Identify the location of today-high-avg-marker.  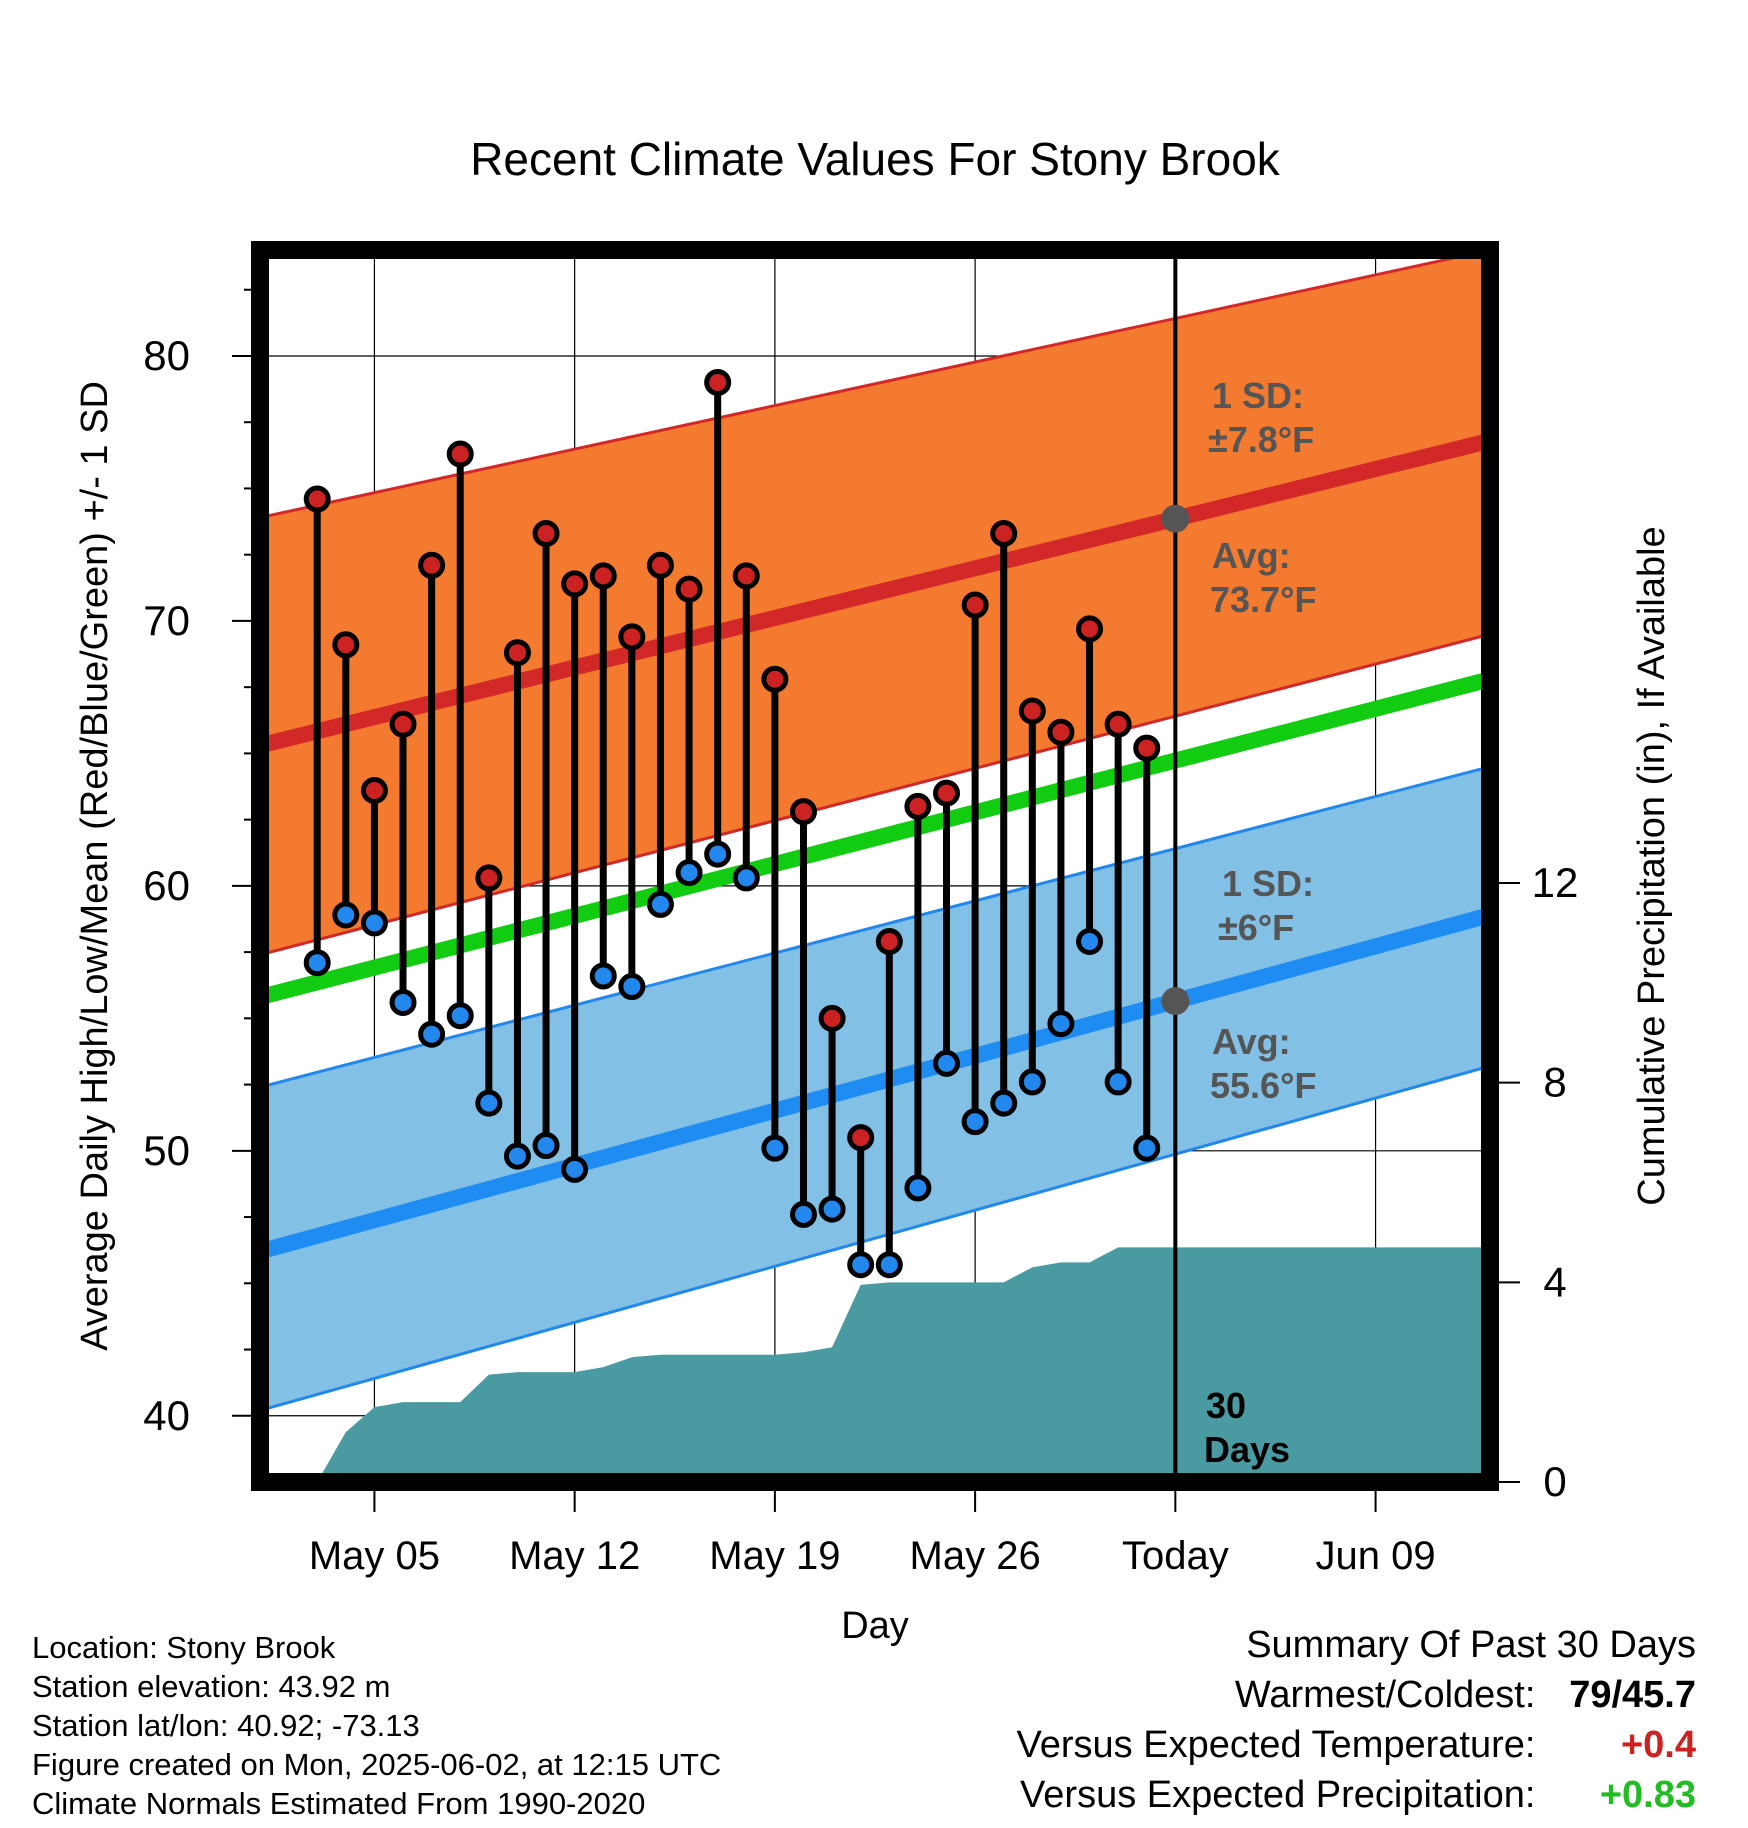
(1175, 518).